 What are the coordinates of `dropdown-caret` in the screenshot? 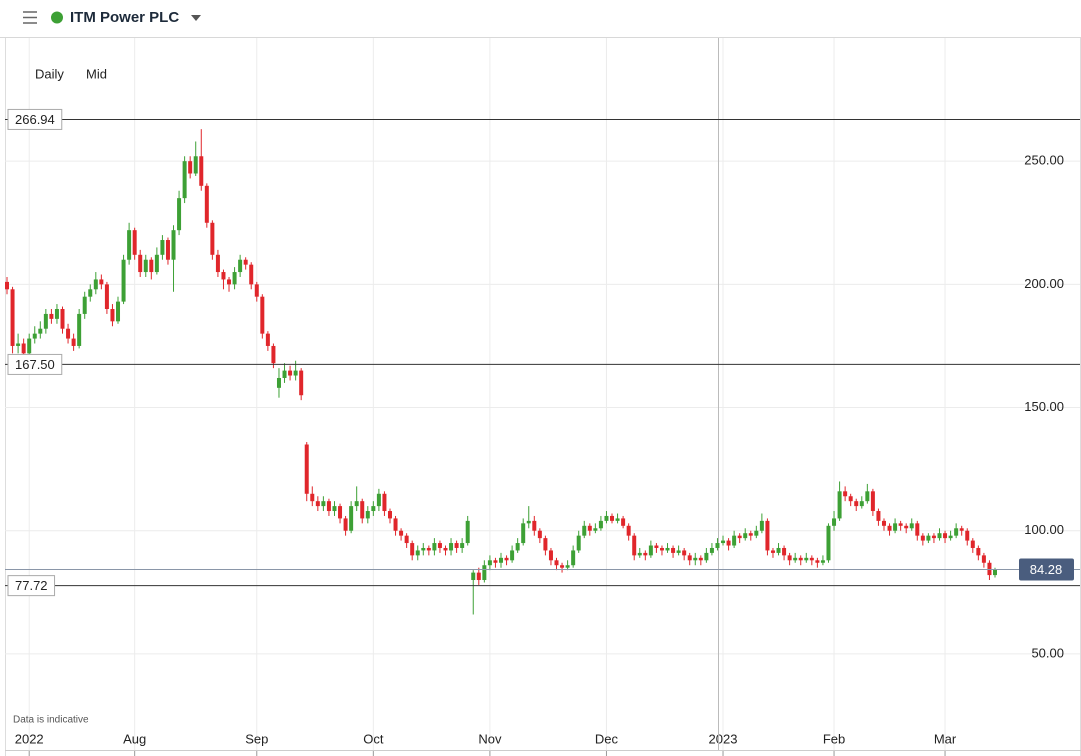 It's located at (196, 18).